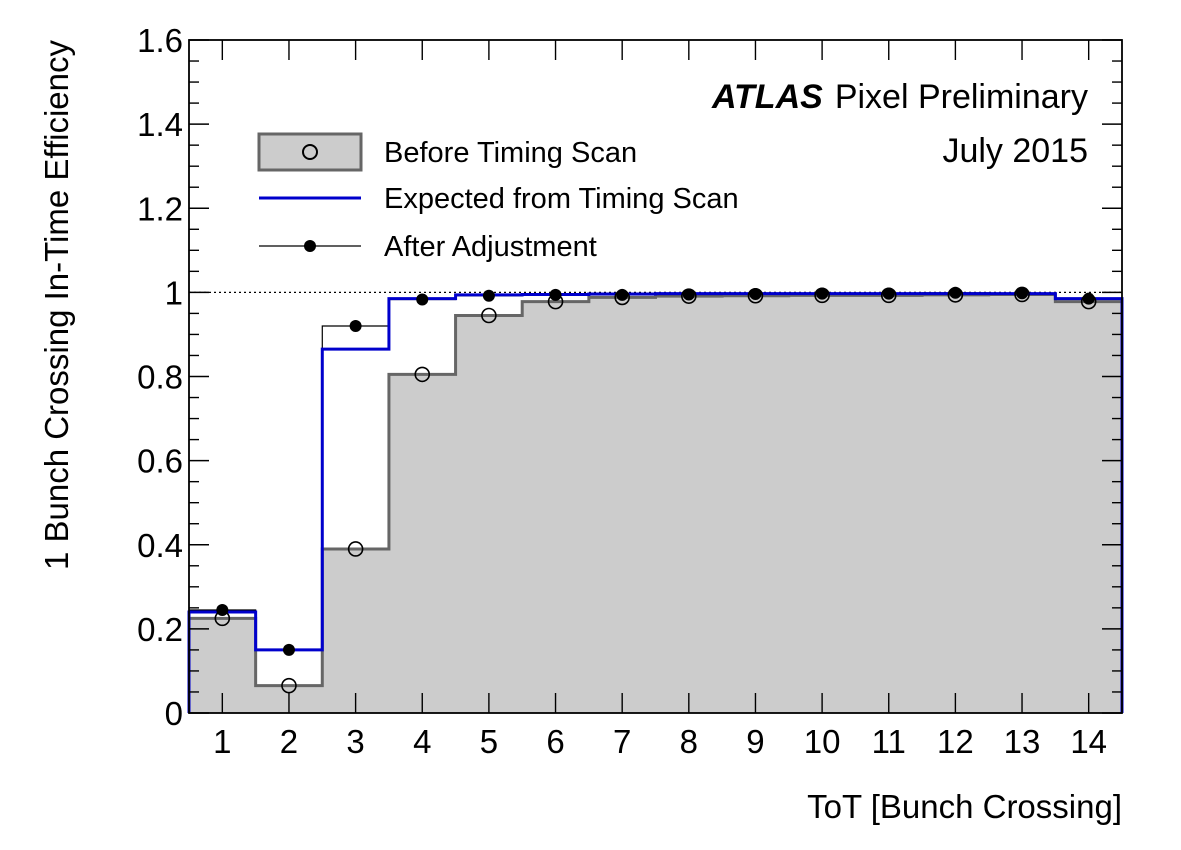  I want to click on y-tick-label: 1.6, so click(160, 40).